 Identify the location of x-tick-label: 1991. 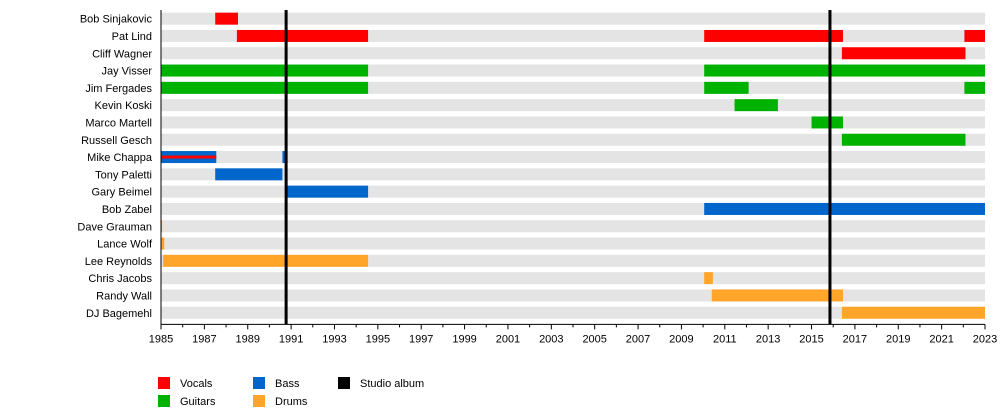
(291, 339).